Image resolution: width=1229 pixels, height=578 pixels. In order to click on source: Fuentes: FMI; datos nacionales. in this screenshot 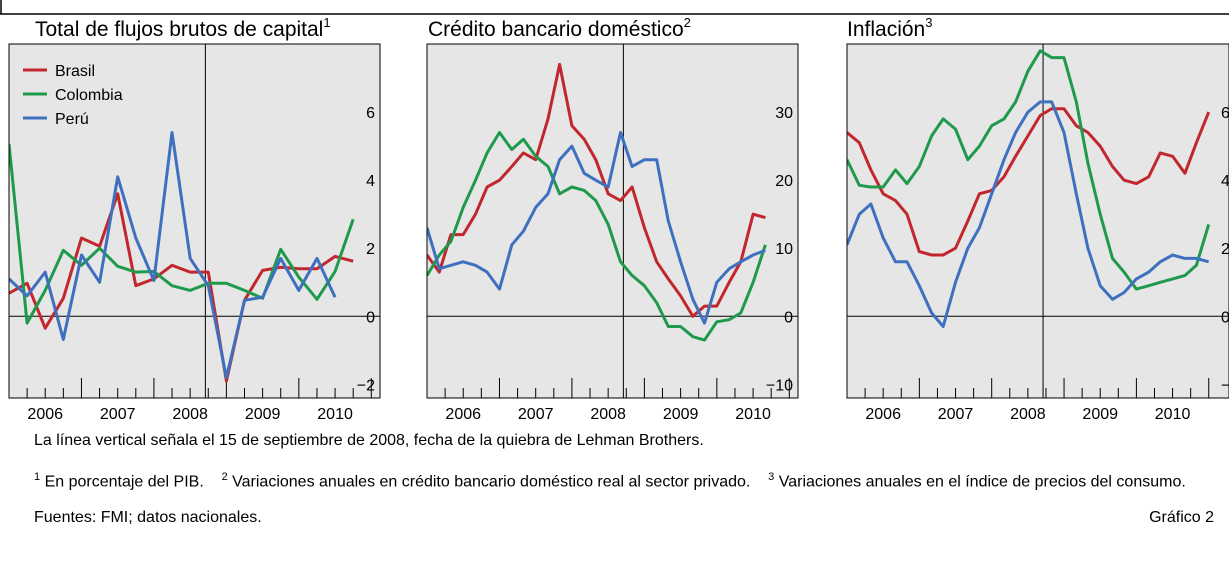, I will do `click(148, 518)`.